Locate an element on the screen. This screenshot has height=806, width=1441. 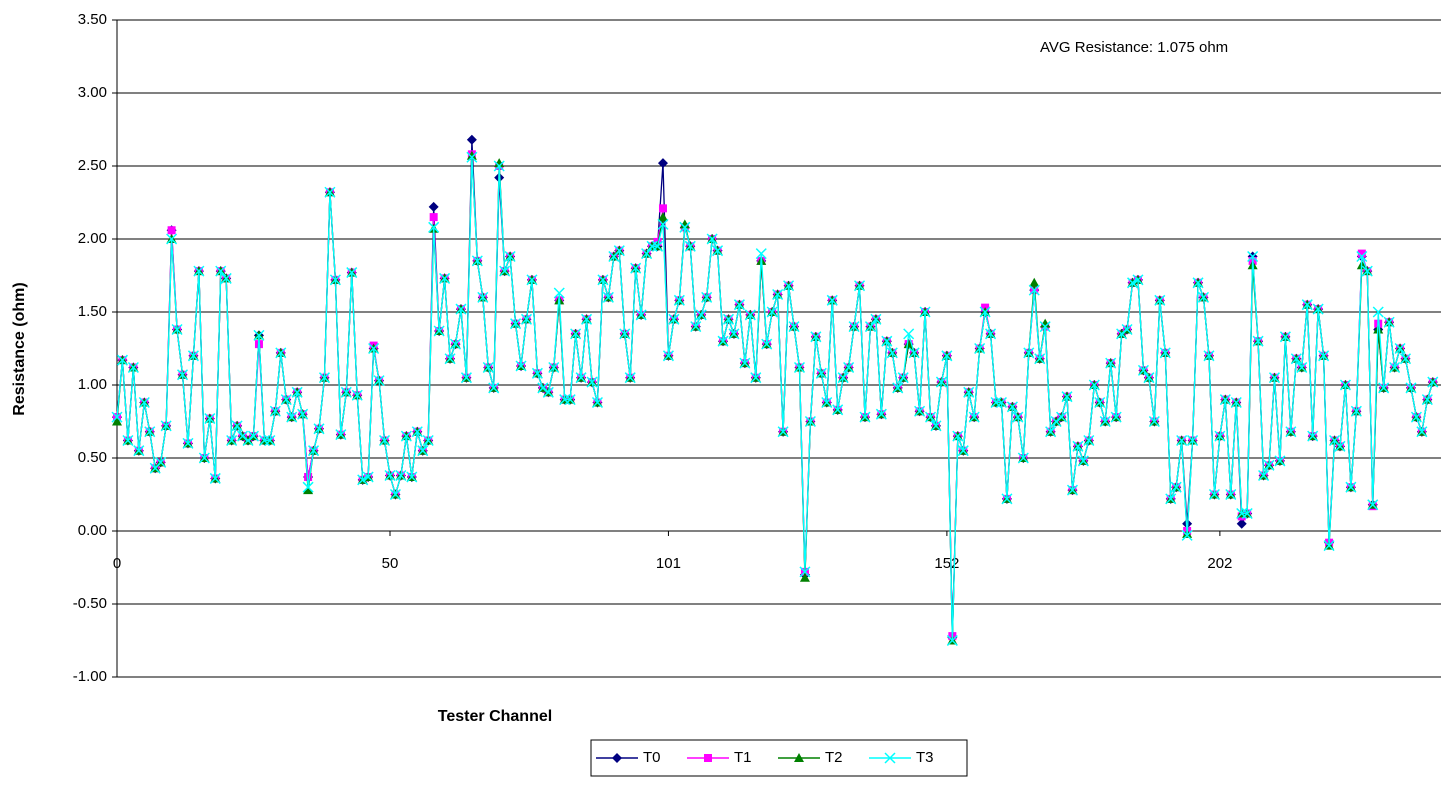
y-tick-label: -0.50 is located at coordinates (90, 603).